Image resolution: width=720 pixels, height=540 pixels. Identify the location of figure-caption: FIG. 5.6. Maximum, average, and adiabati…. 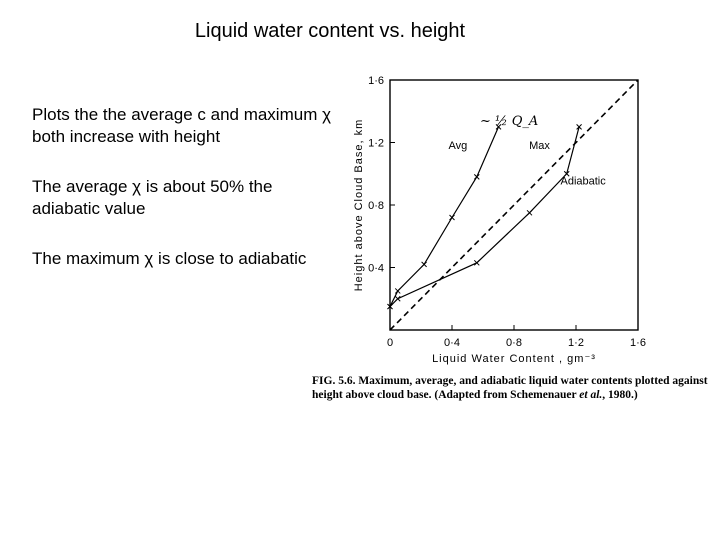
(512, 388).